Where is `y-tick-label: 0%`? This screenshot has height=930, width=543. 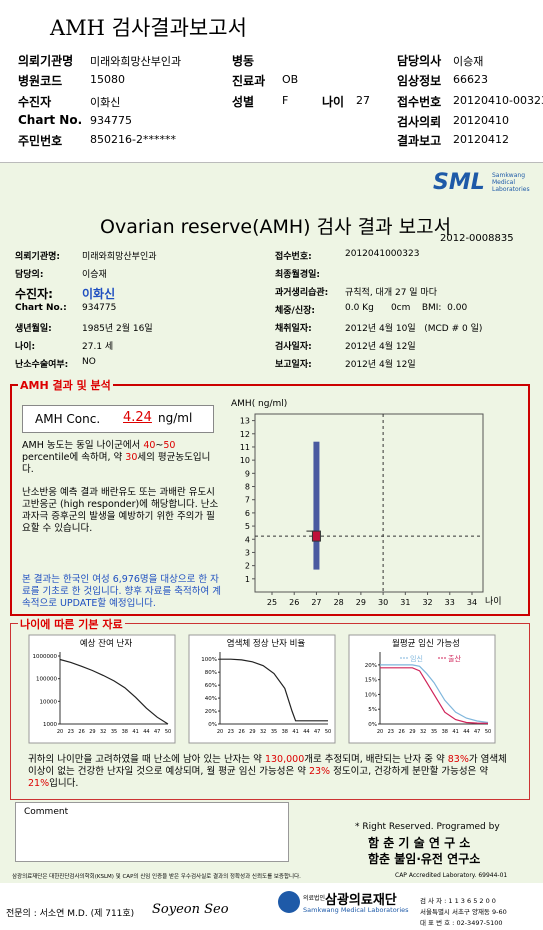 y-tick-label: 0% is located at coordinates (212, 725).